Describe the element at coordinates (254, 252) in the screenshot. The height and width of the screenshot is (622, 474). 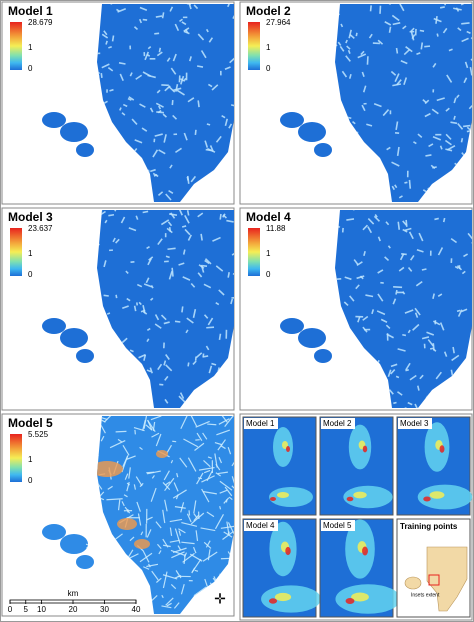
I see `legend-bar` at that location.